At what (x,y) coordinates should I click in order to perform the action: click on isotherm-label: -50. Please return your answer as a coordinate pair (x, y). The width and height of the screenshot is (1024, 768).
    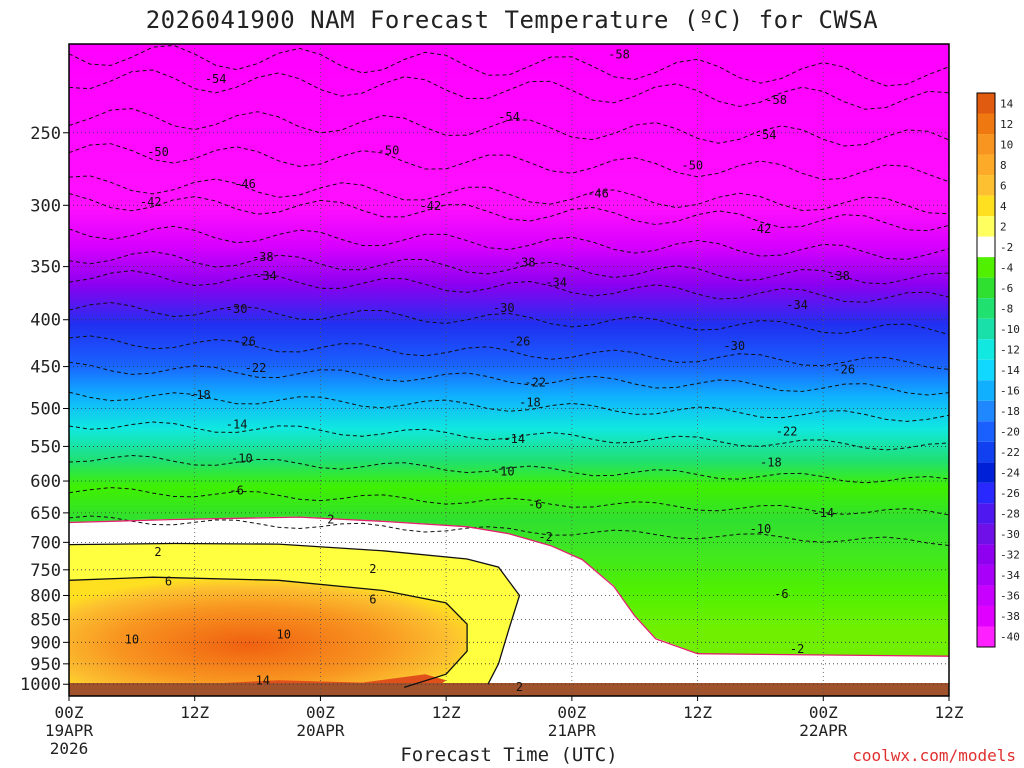
    Looking at the image, I should click on (389, 150).